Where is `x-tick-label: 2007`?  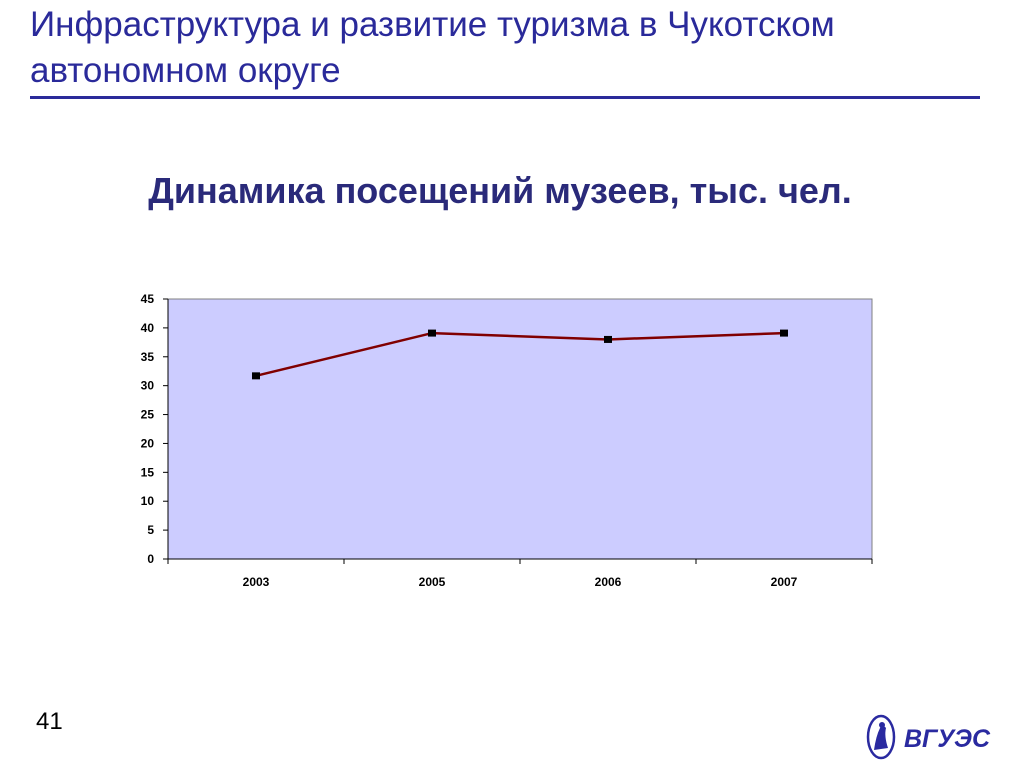
x-tick-label: 2007 is located at coordinates (784, 582).